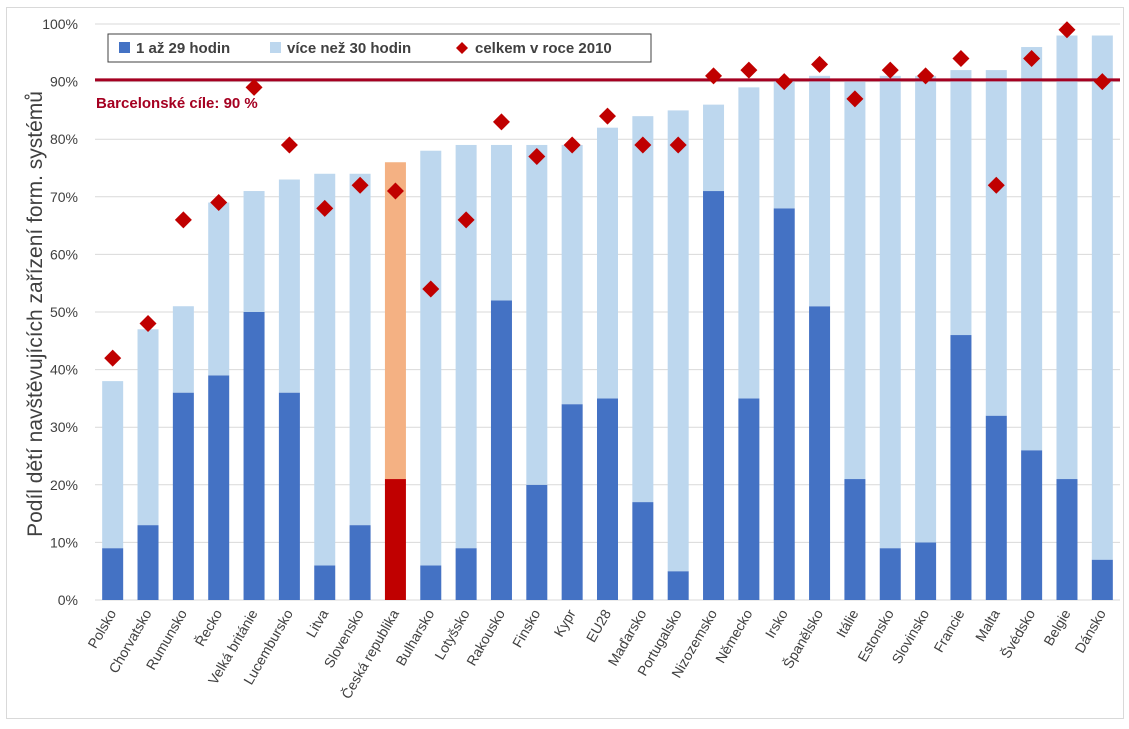 The width and height of the screenshot is (1129, 729). Describe the element at coordinates (209, 627) in the screenshot. I see `x-category-label: Řecko` at that location.